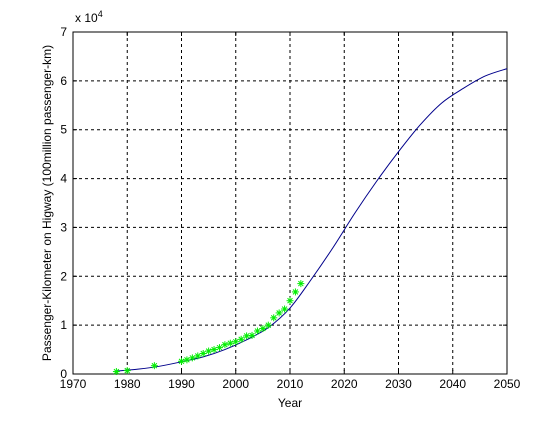 The height and width of the screenshot is (425, 560). What do you see at coordinates (63, 179) in the screenshot?
I see `y-tick-label: 4` at bounding box center [63, 179].